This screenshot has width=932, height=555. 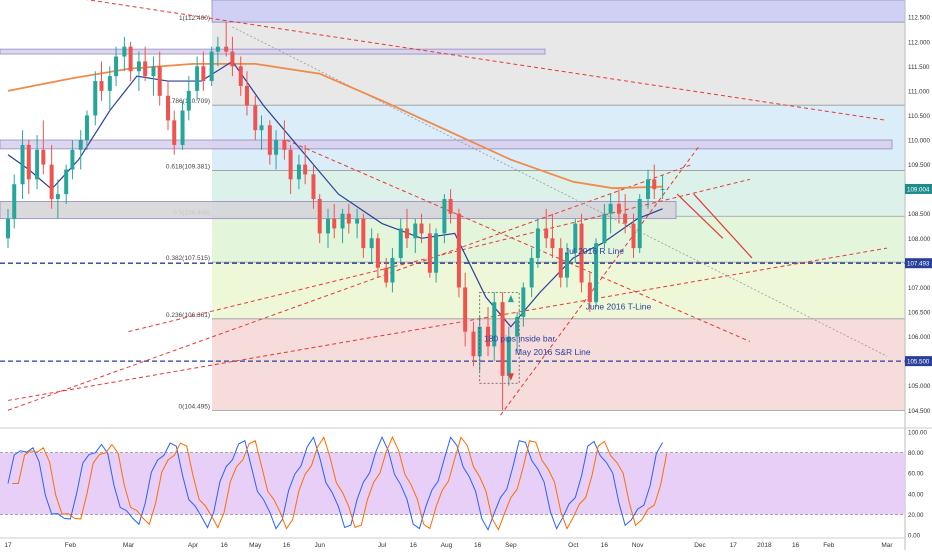 I want to click on price-label-text: 109.004, so click(x=918, y=189).